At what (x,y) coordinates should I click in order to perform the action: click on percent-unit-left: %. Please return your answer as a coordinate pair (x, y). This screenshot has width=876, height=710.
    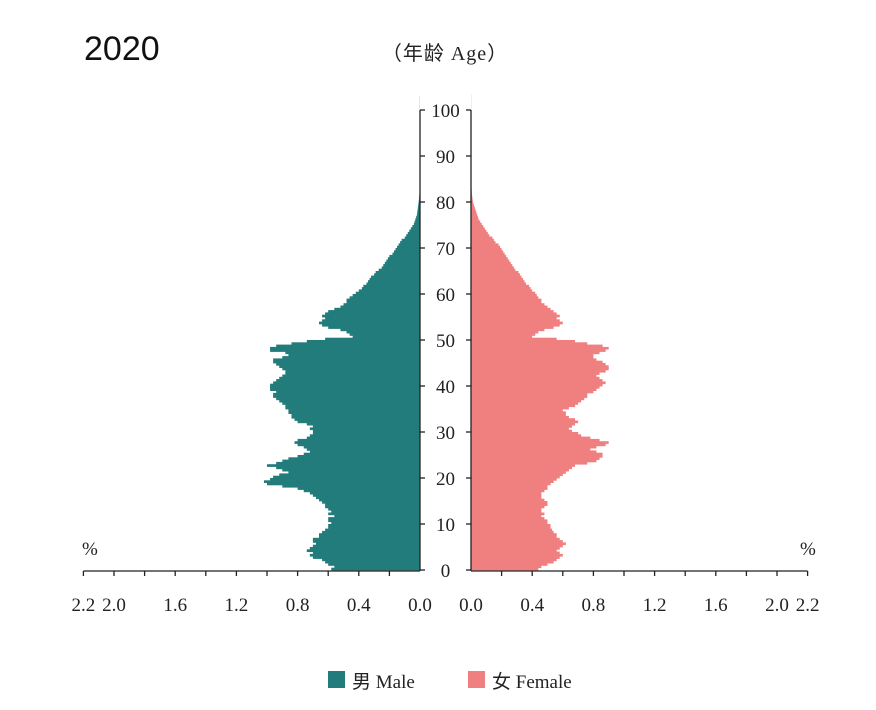
    Looking at the image, I should click on (90, 549).